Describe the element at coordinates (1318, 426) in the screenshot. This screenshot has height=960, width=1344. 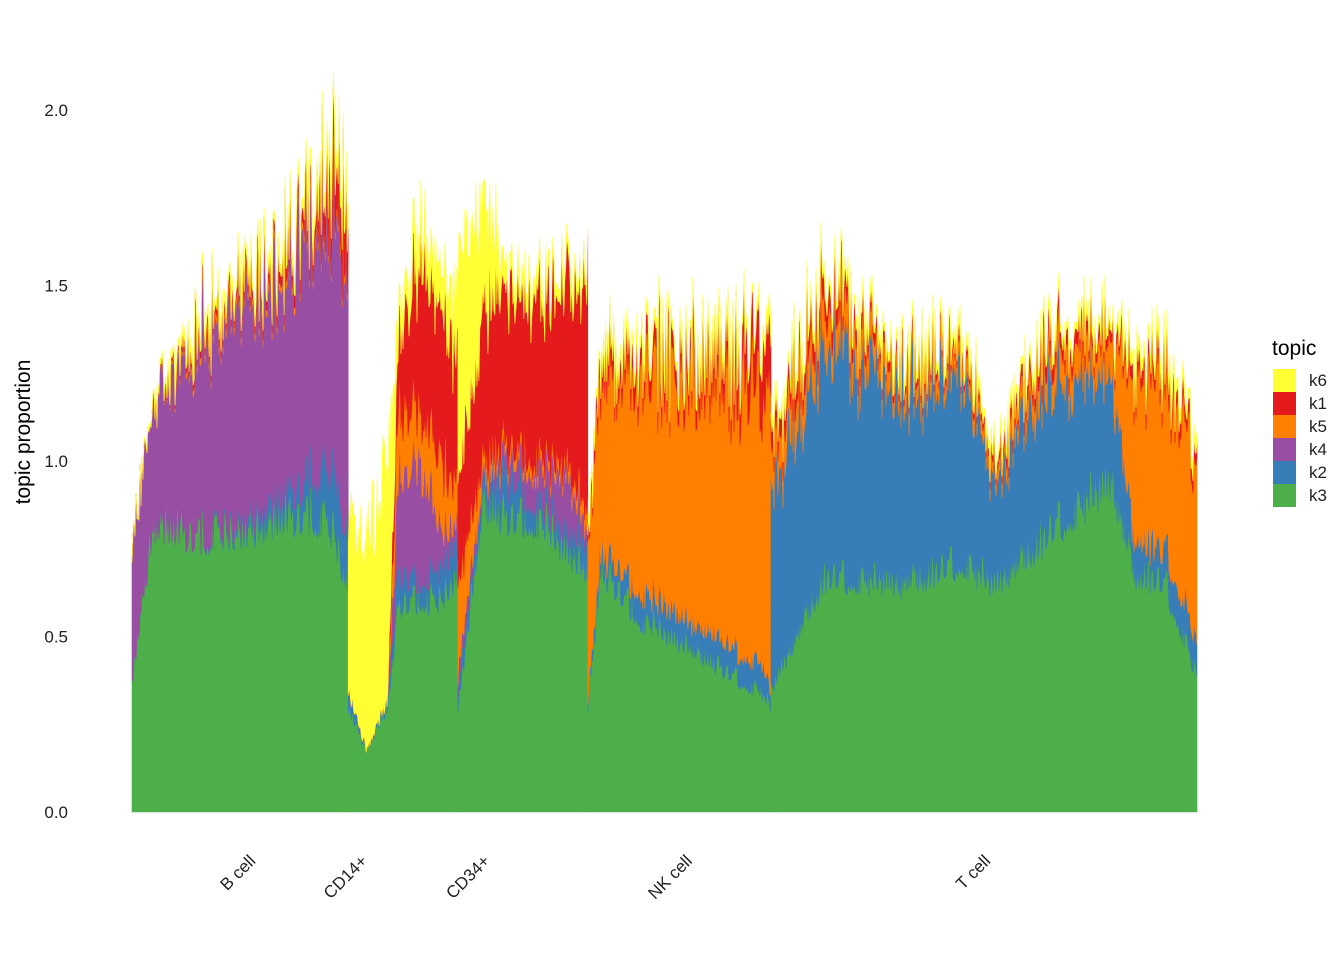
I see `legend-label-k5: k5` at that location.